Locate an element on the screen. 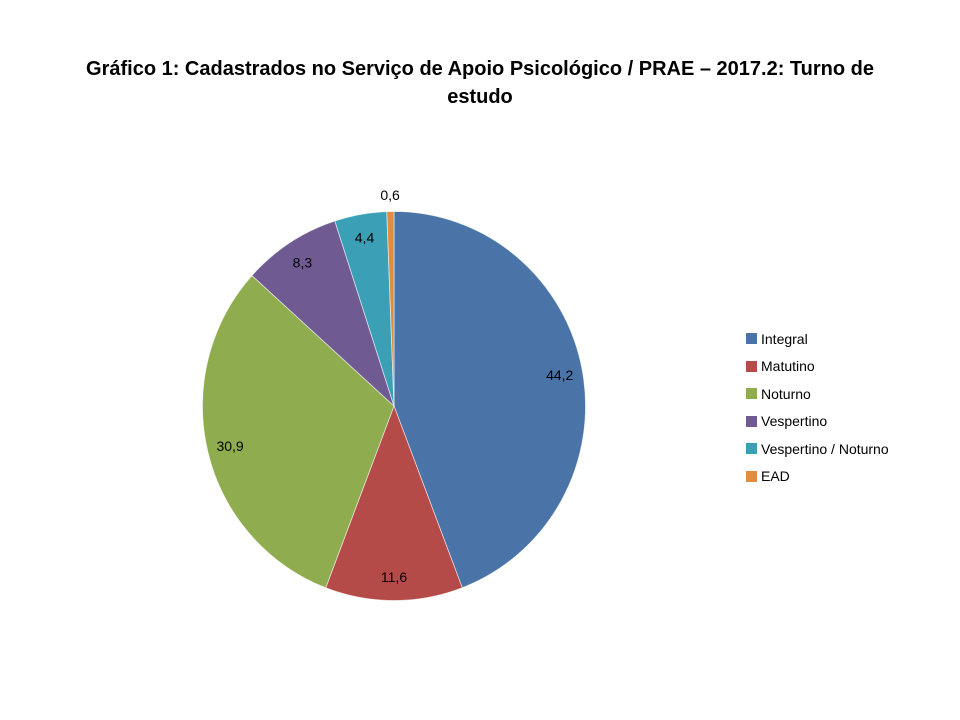  legend-item-vespertino: Vespertino is located at coordinates (817, 422).